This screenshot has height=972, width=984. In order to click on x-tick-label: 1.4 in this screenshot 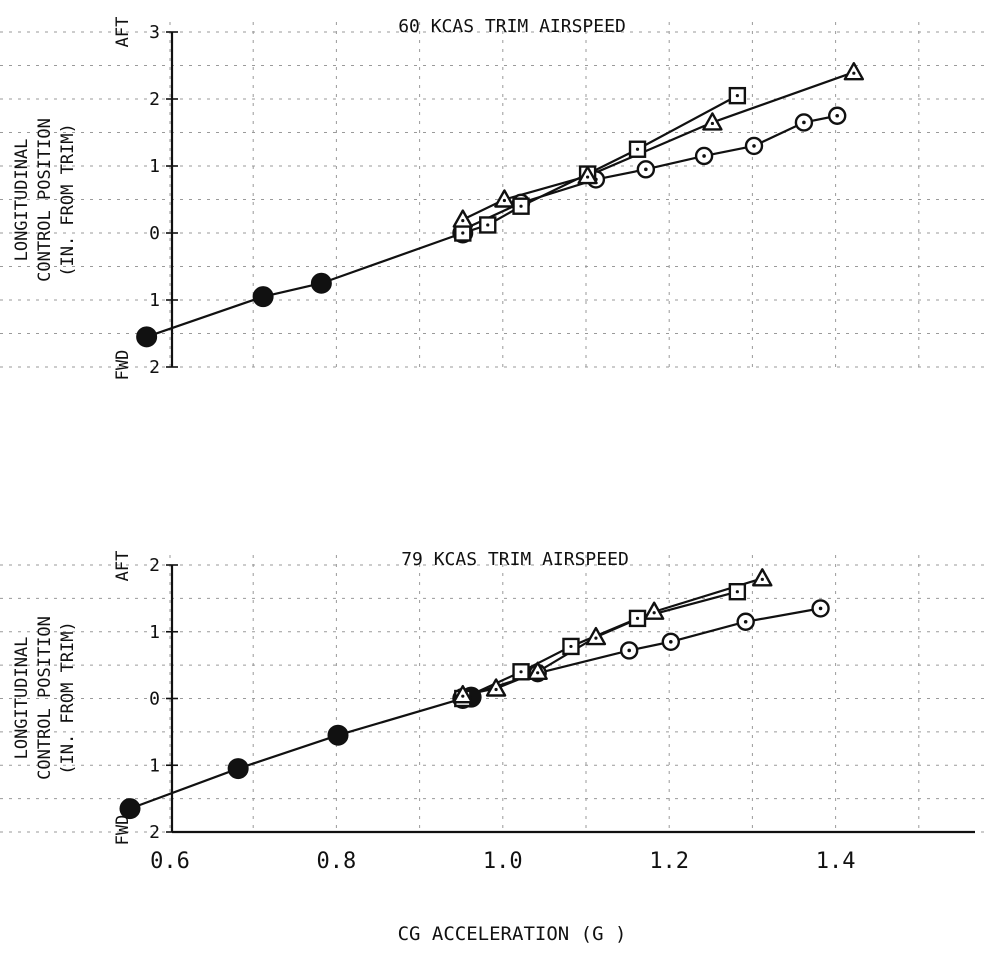, I will do `click(836, 861)`.